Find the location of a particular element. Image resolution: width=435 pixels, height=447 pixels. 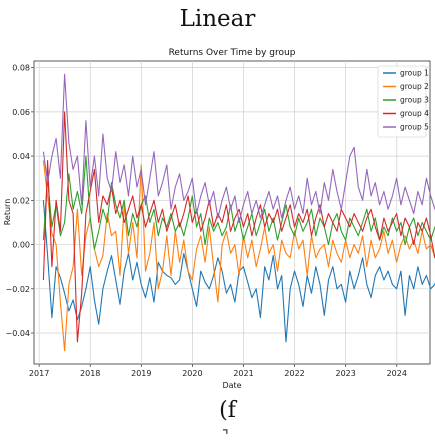

legend: group 1 group 2 group 3 group 4 group 5 is located at coordinates (403, 101).